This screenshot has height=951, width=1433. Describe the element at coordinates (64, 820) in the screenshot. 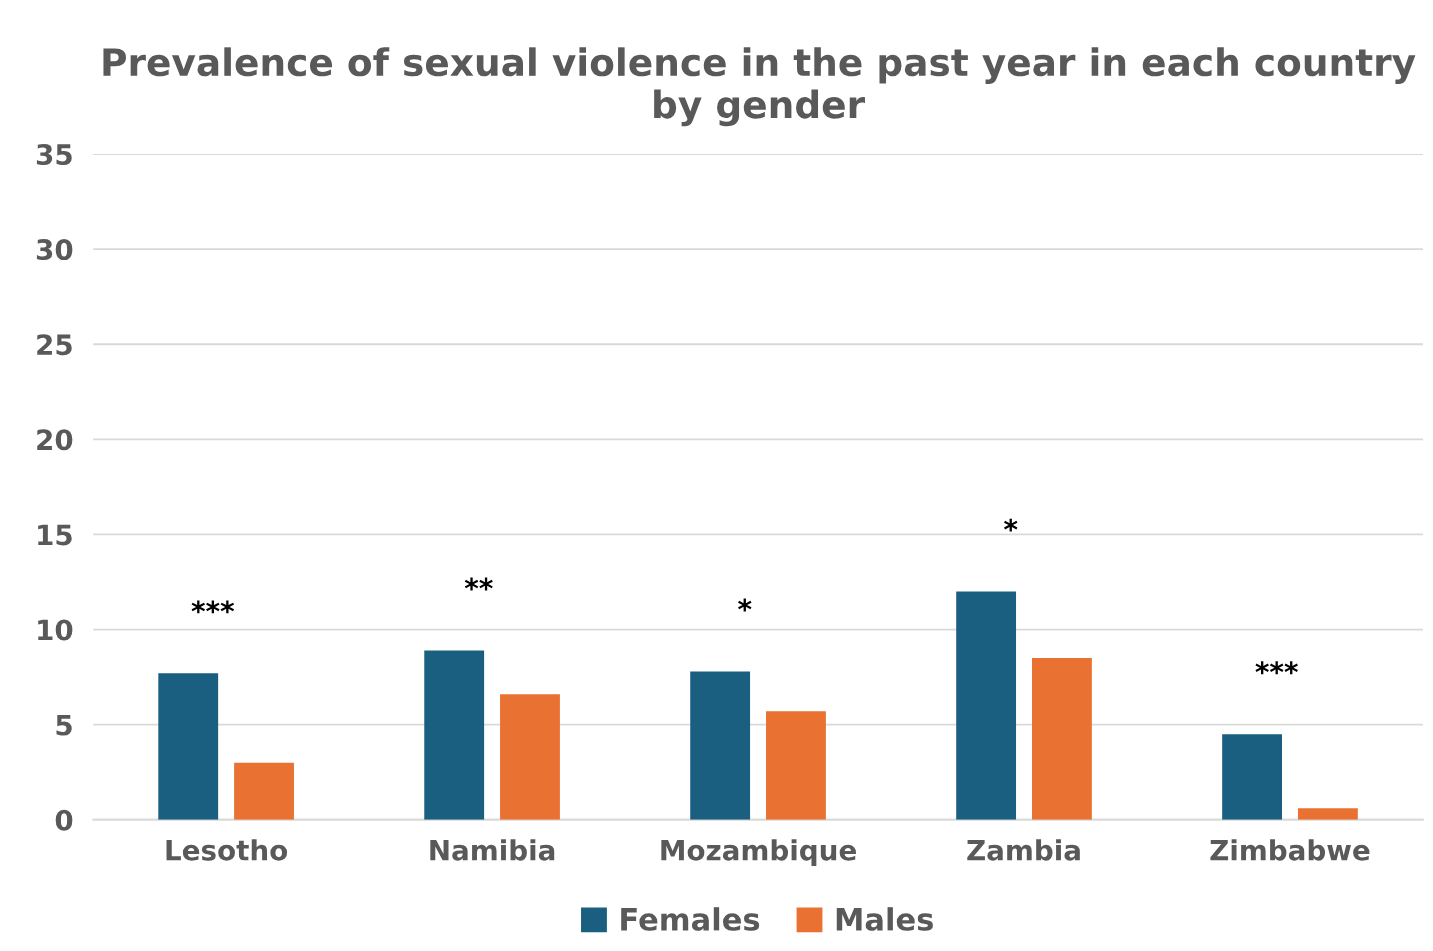

I see `y-tick-label: 0` at that location.